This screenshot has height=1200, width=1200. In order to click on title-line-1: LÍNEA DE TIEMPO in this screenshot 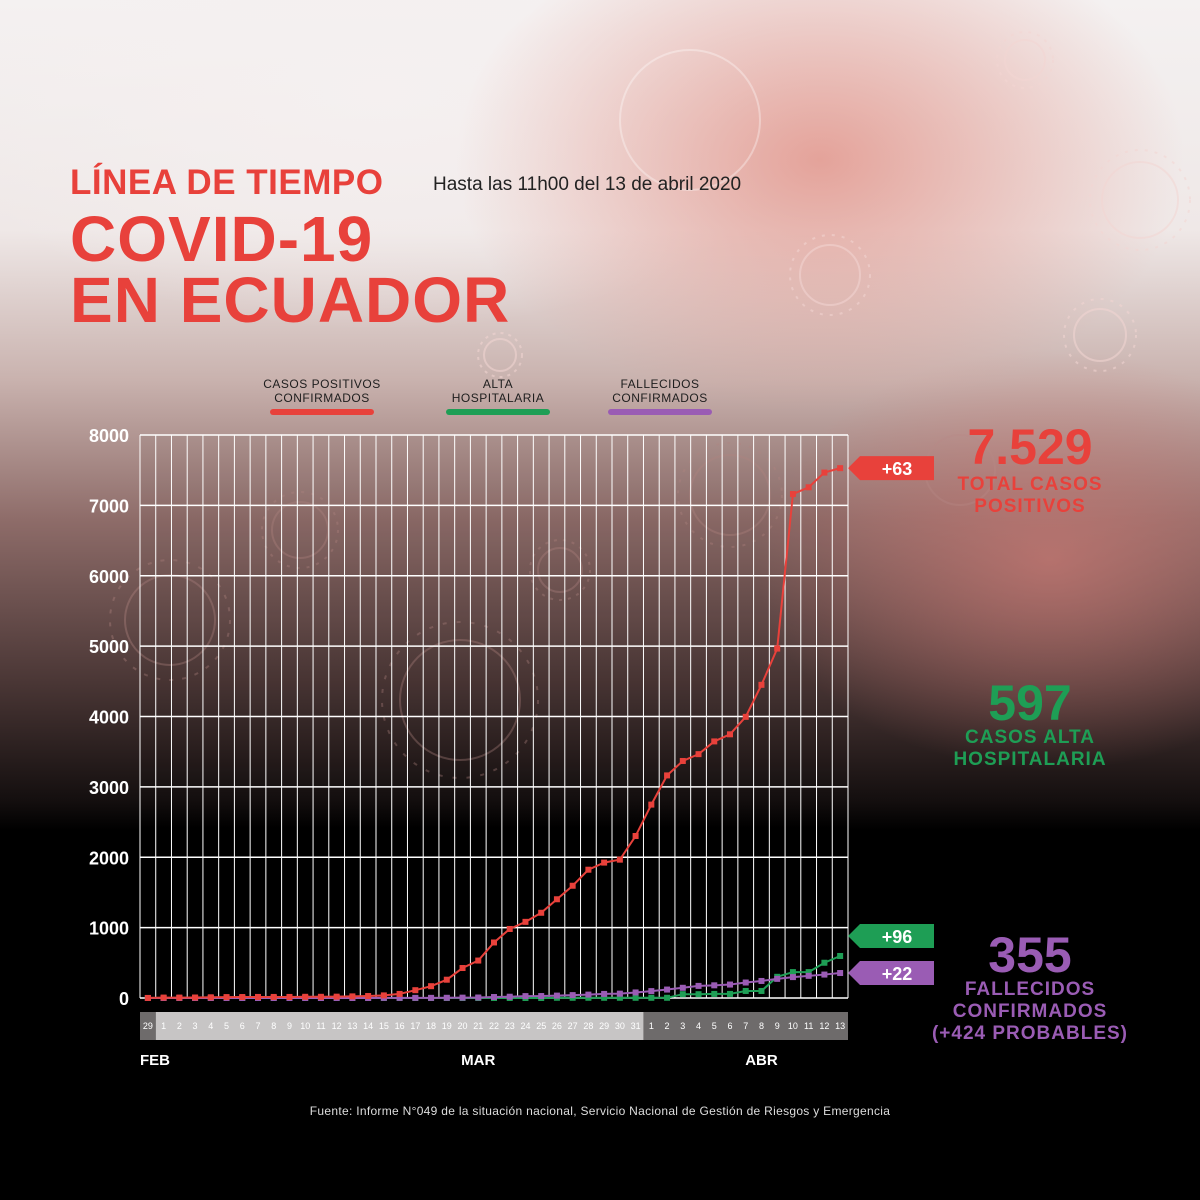, I will do `click(227, 182)`.